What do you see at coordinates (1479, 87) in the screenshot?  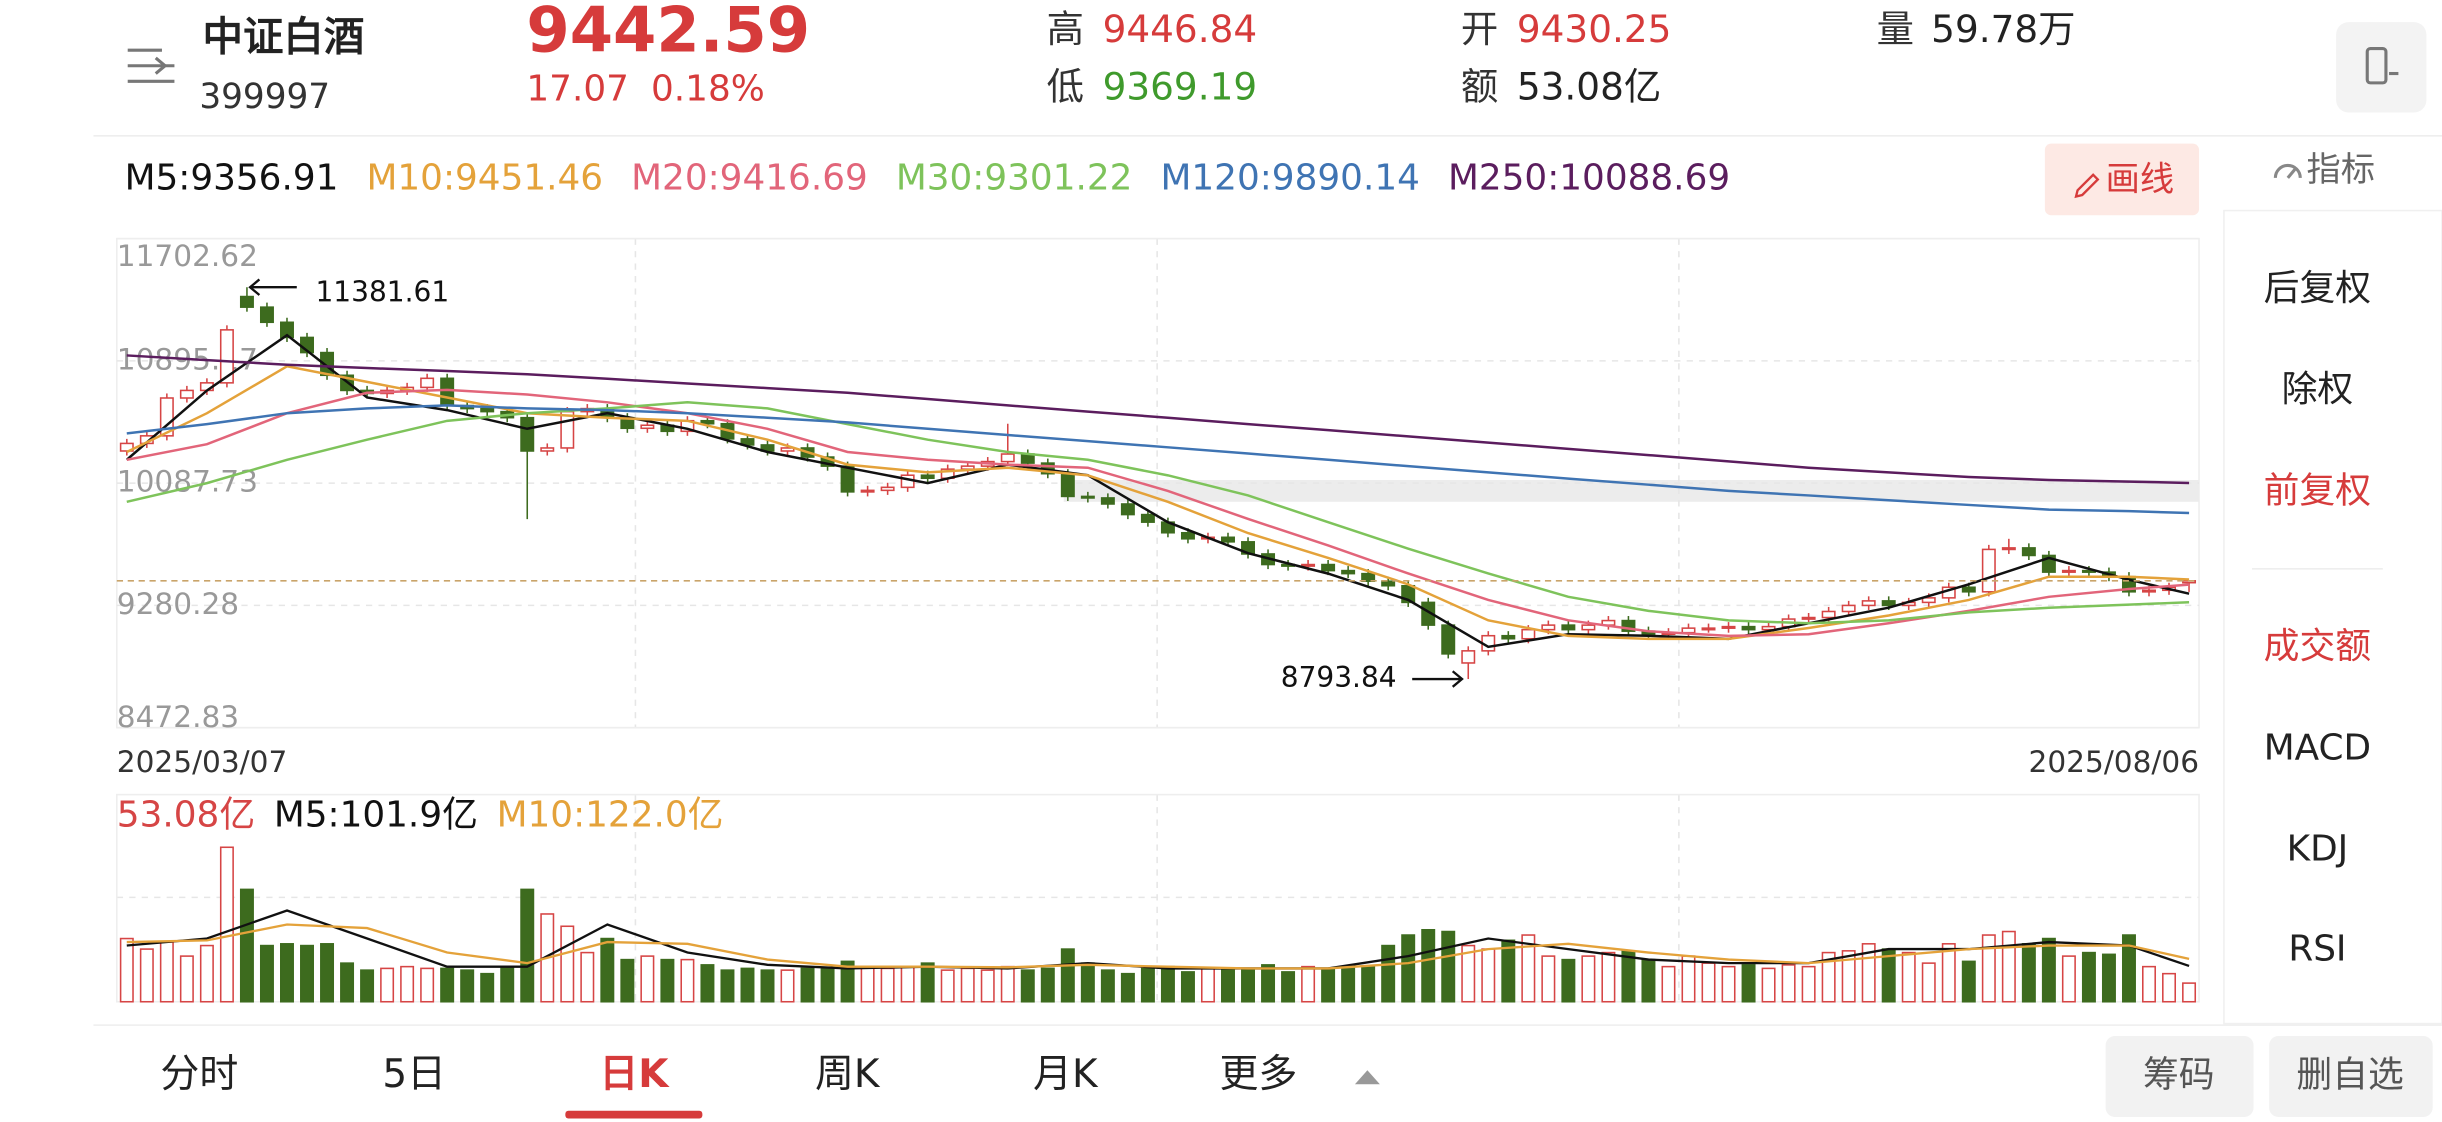 I see `amount-label: 额` at bounding box center [1479, 87].